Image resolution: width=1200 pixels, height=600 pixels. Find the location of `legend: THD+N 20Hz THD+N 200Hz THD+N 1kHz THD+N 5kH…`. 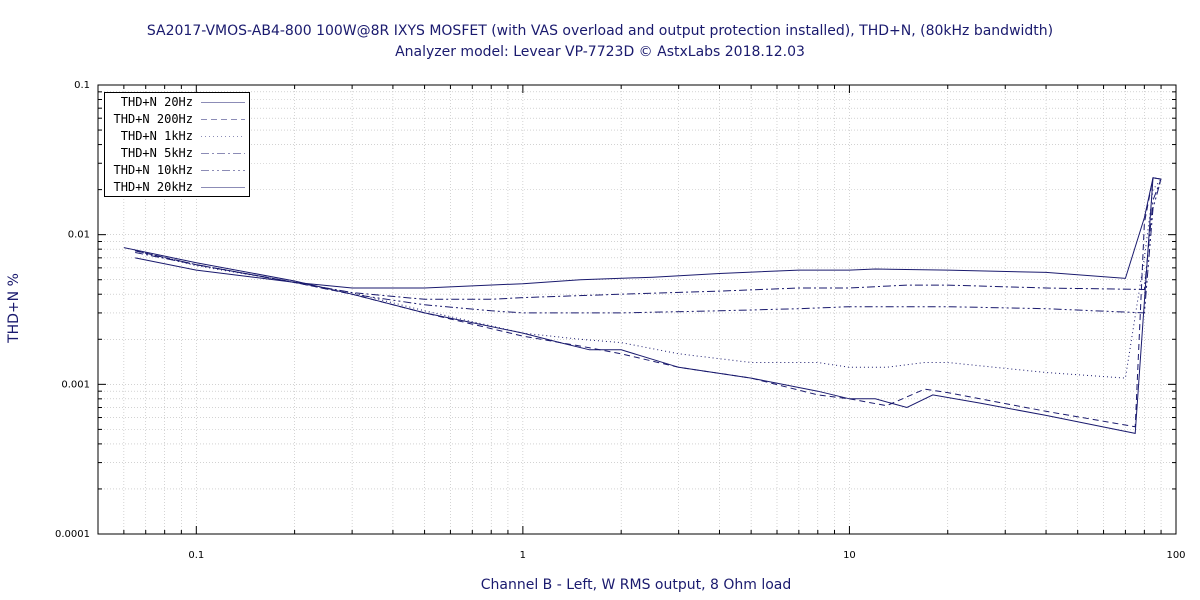

legend: THD+N 20Hz THD+N 200Hz THD+N 1kHz THD+N 5kH… is located at coordinates (177, 144).